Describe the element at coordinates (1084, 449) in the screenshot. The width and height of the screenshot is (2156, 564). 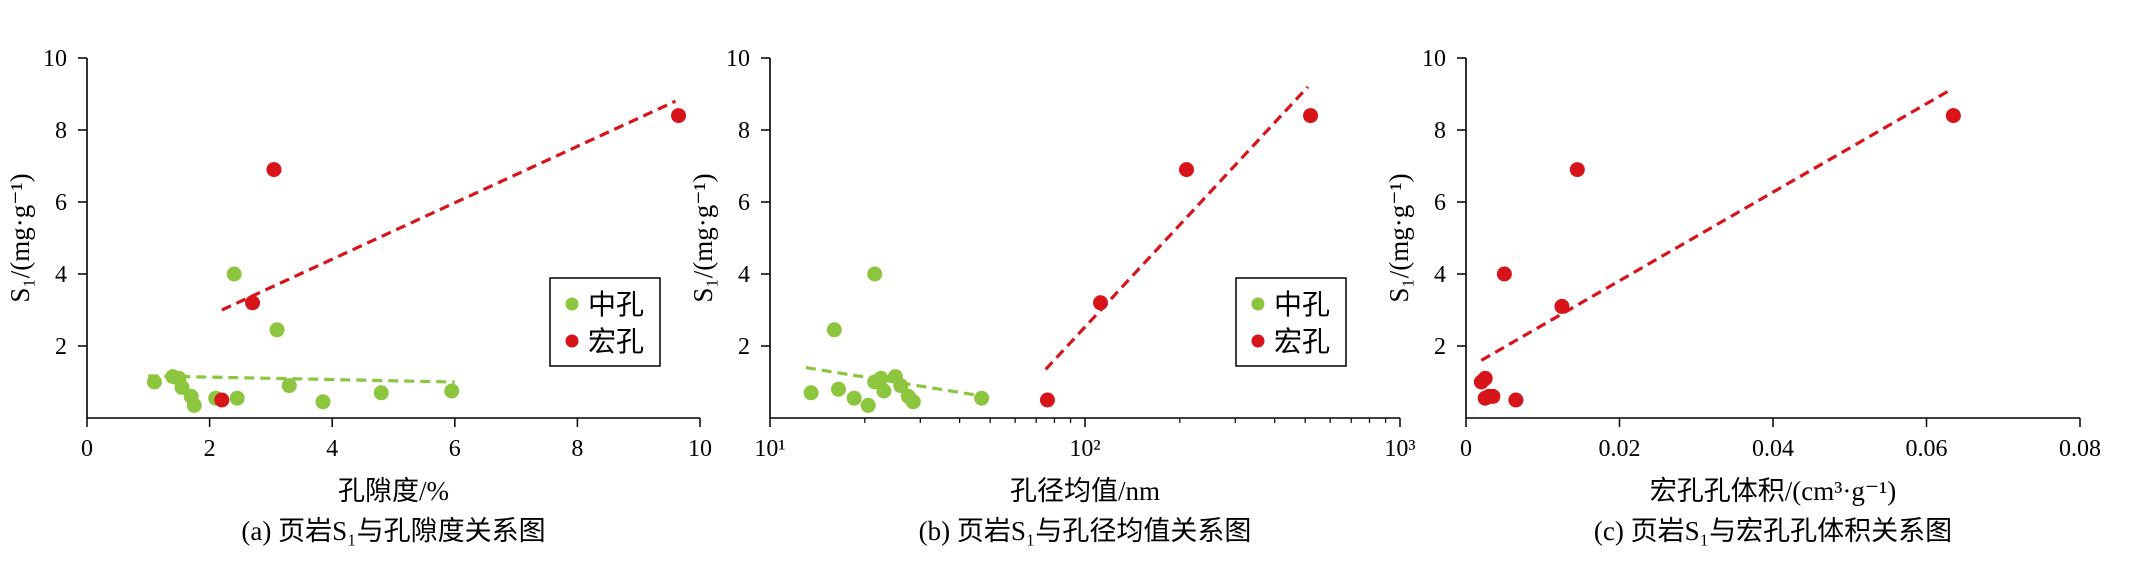
I see `x-tick-label: 10²` at that location.